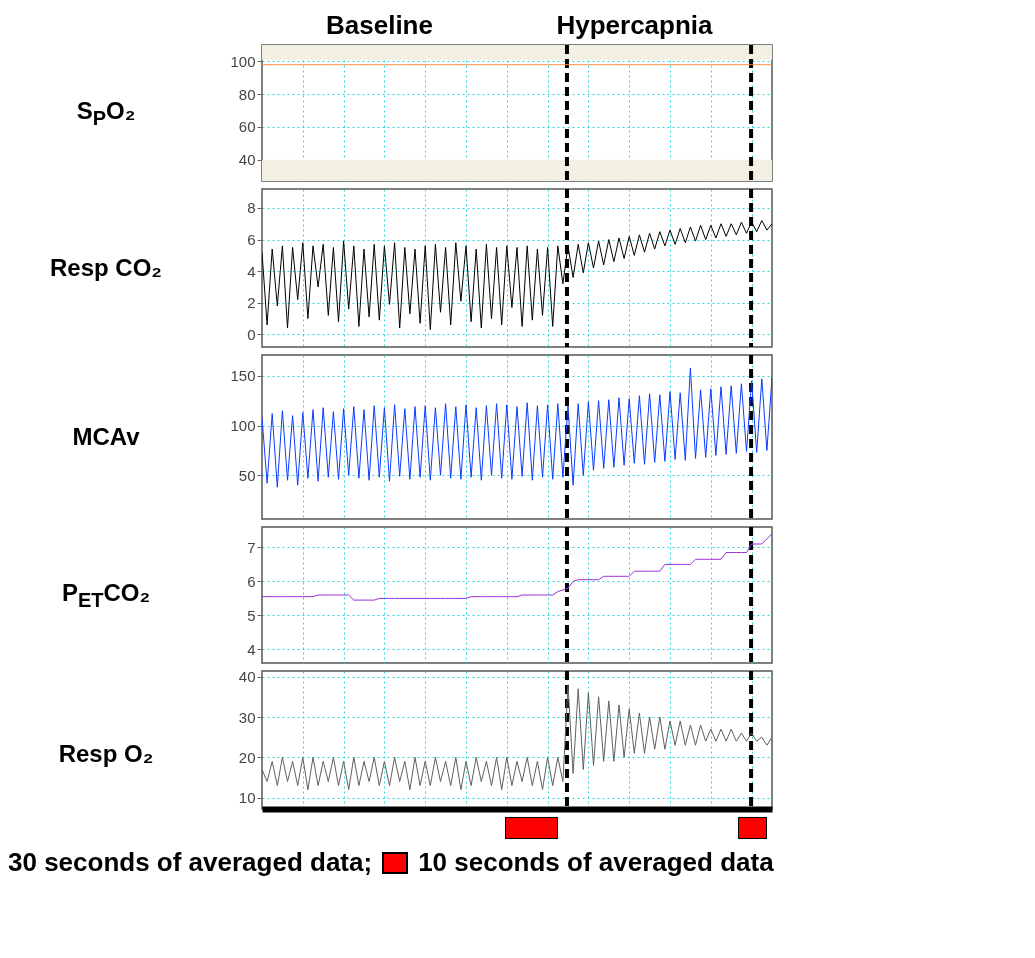 The width and height of the screenshot is (1035, 958). I want to click on y-tick-label: 60, so click(247, 127).